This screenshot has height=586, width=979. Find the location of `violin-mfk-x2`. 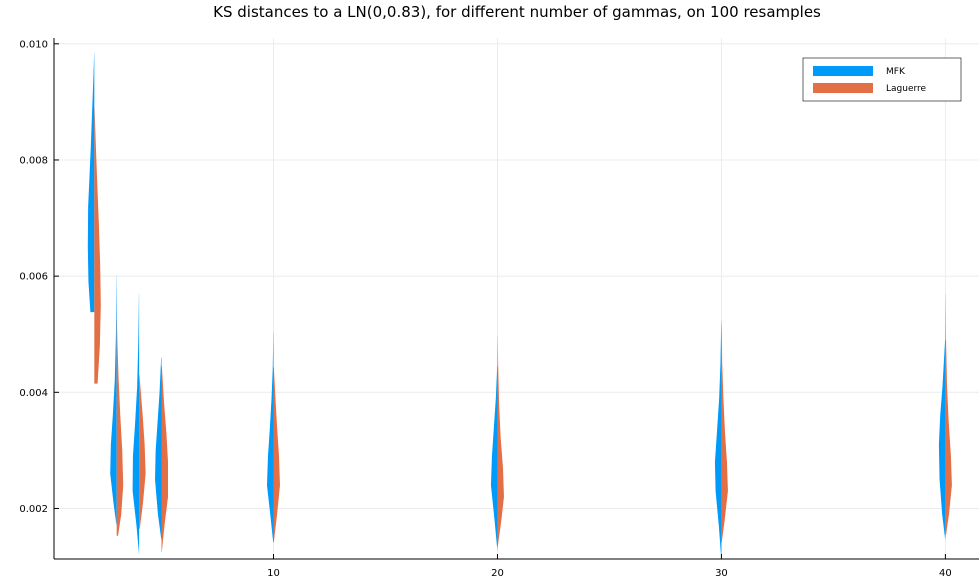

violin-mfk-x2 is located at coordinates (91, 182).